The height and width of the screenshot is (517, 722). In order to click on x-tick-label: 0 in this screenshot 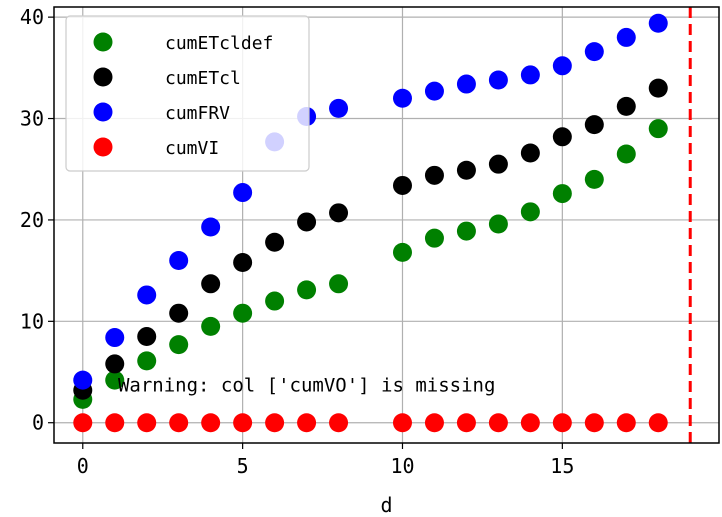, I will do `click(83, 466)`.